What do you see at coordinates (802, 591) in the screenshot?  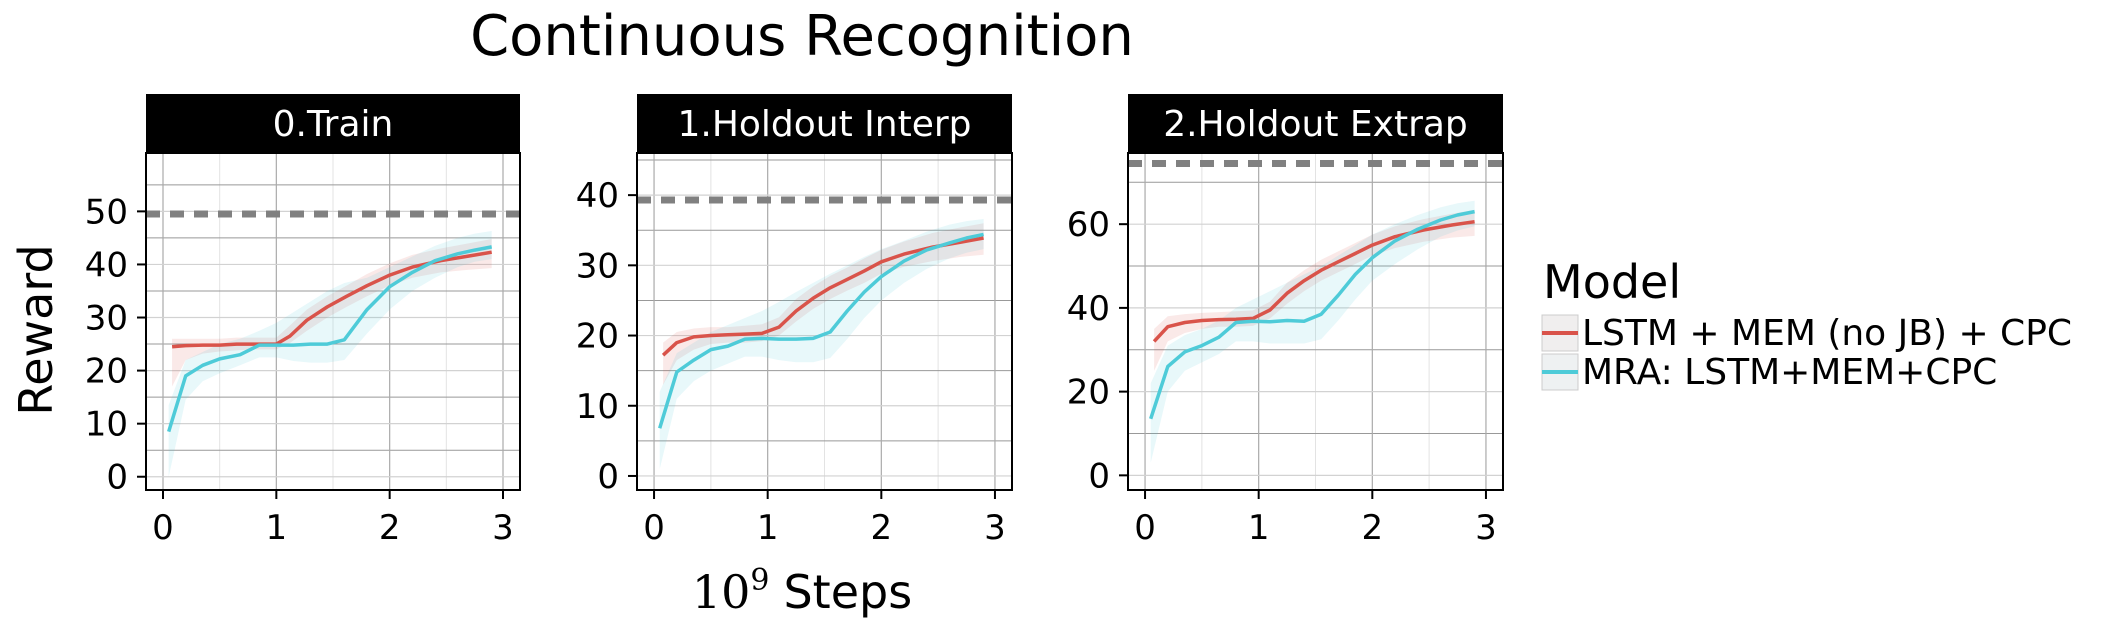 I see `x-axis-label: 109 Steps` at bounding box center [802, 591].